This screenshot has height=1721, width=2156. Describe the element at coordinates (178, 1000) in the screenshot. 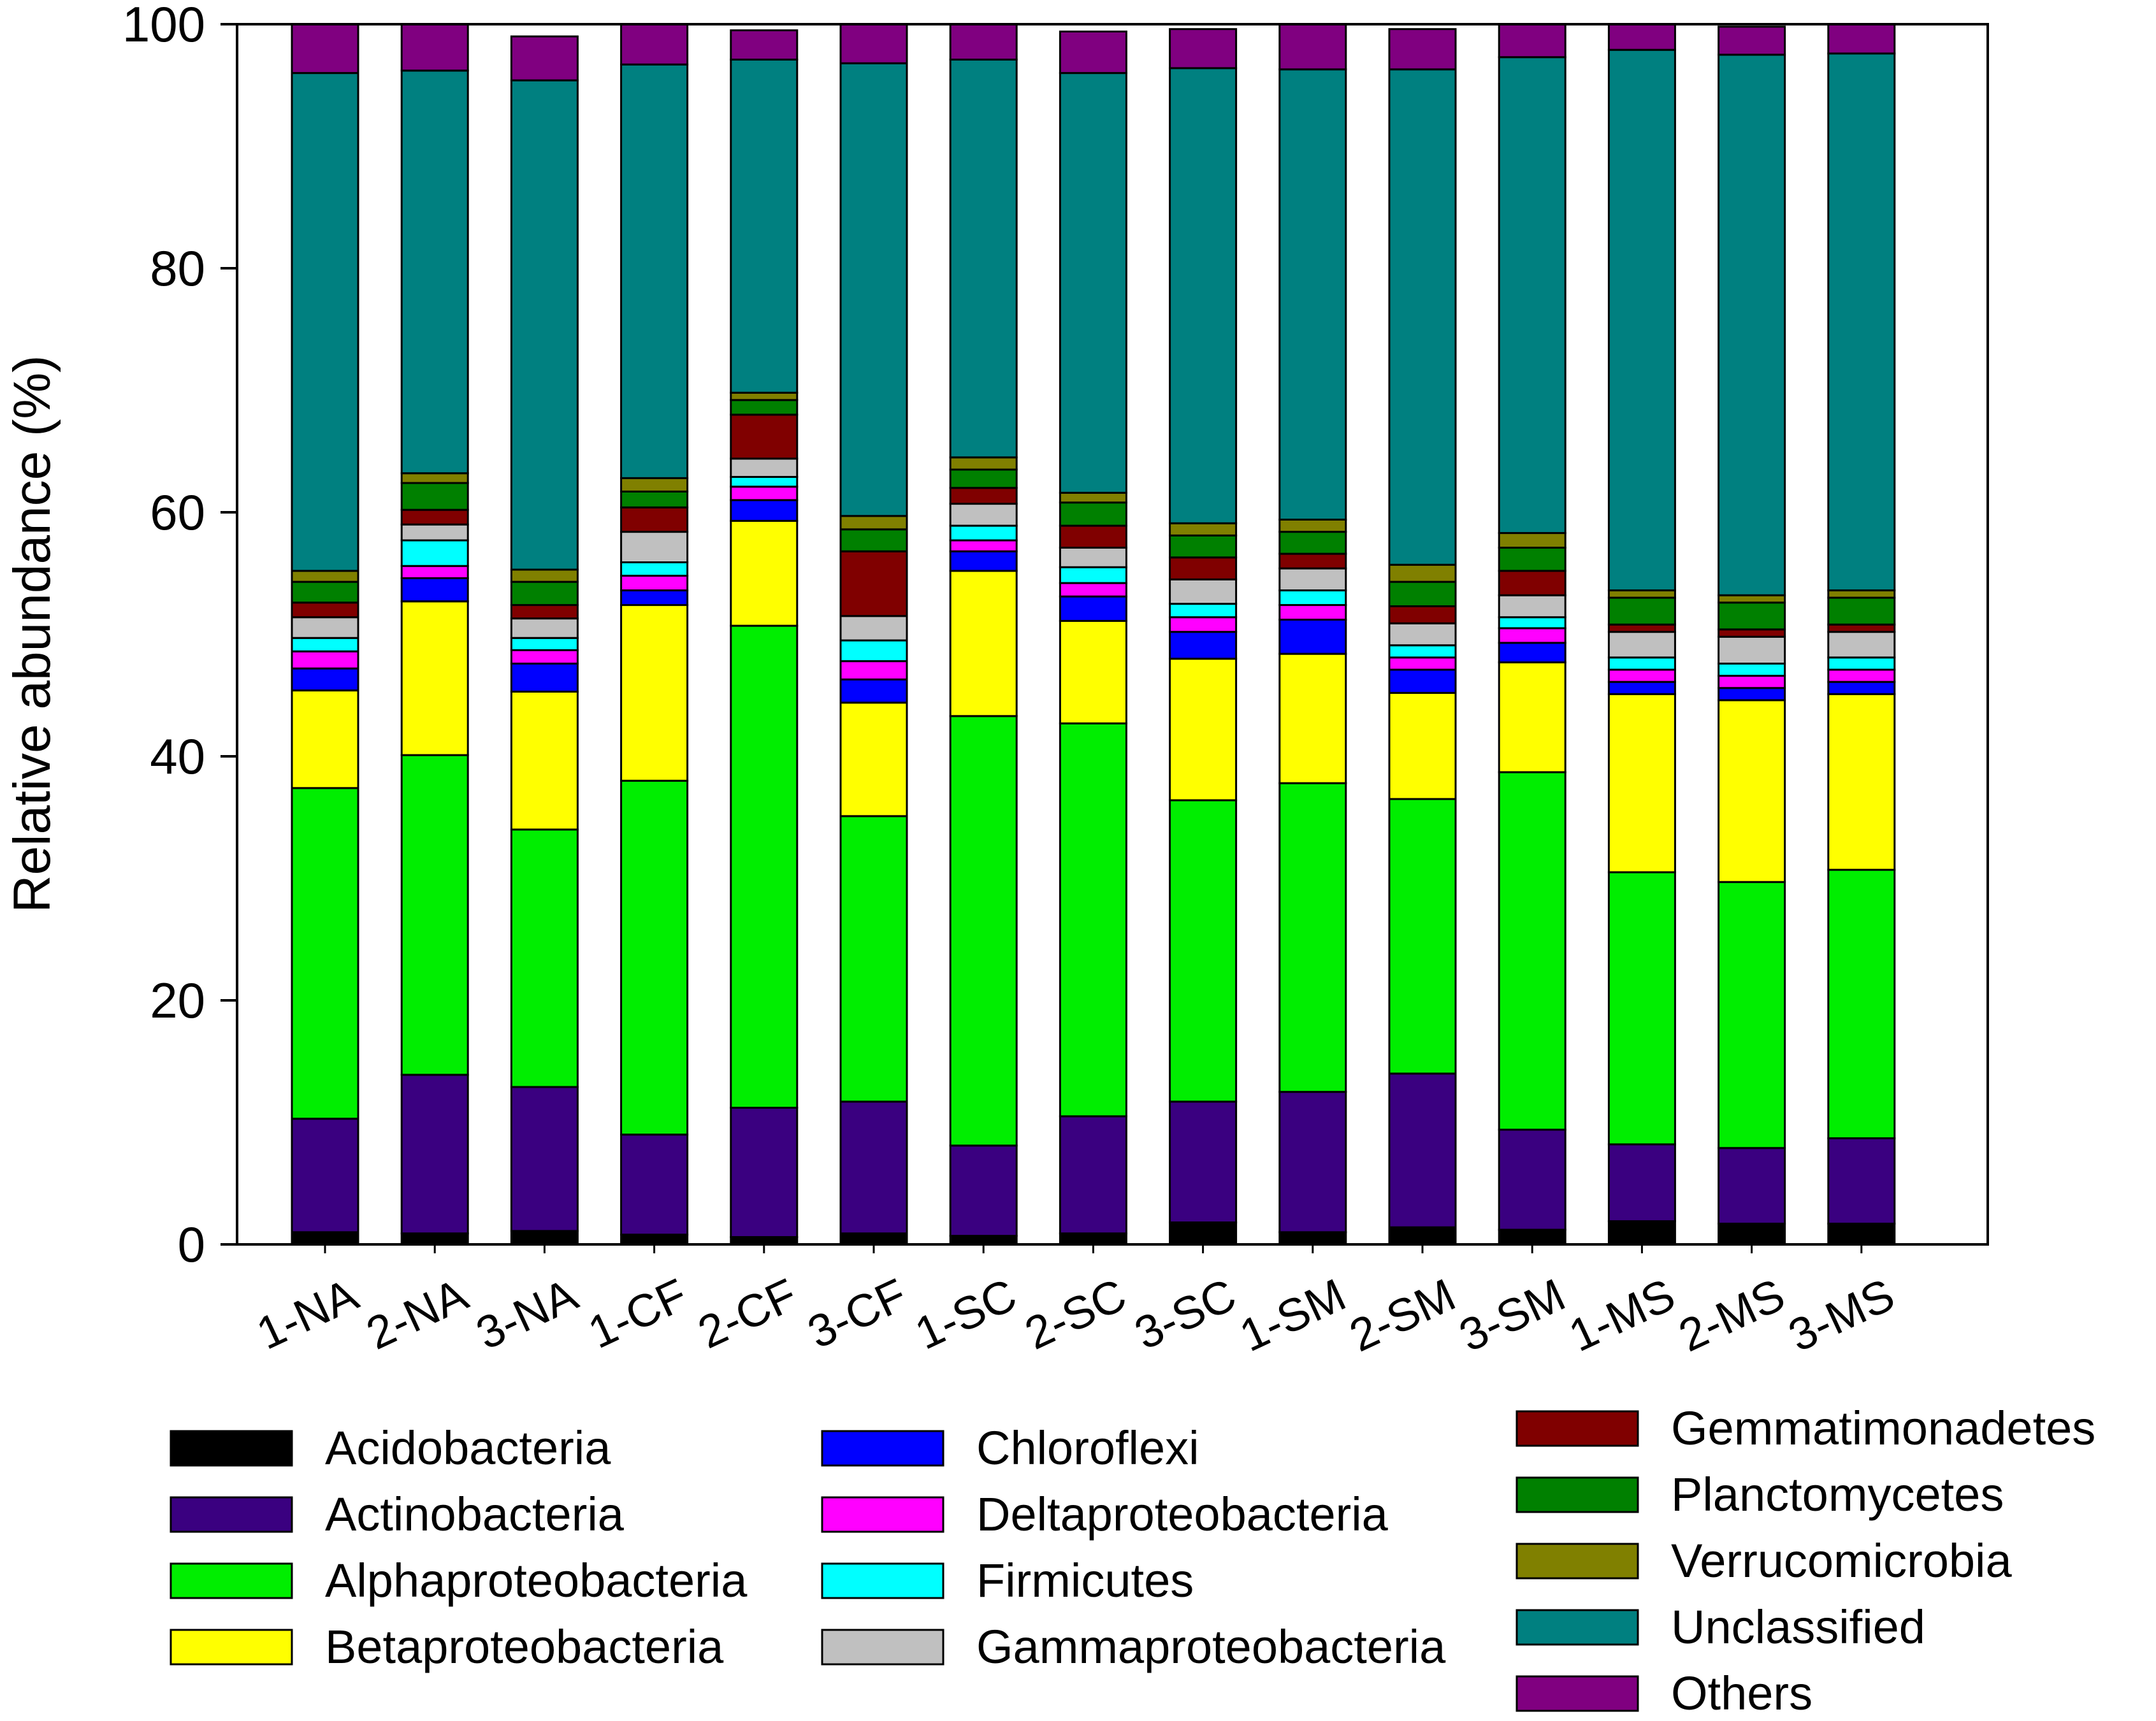

I see `y-tick-label: 20` at that location.